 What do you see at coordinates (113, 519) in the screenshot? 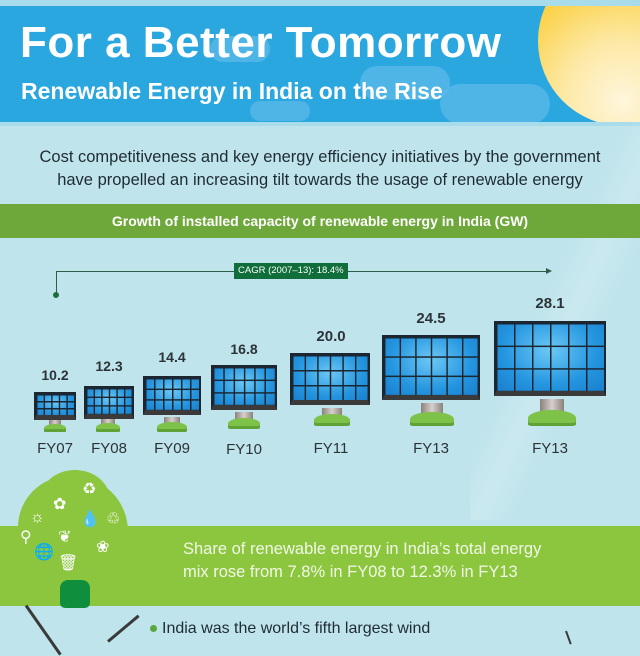
I see `recycle-bag-icon: ♲` at bounding box center [113, 519].